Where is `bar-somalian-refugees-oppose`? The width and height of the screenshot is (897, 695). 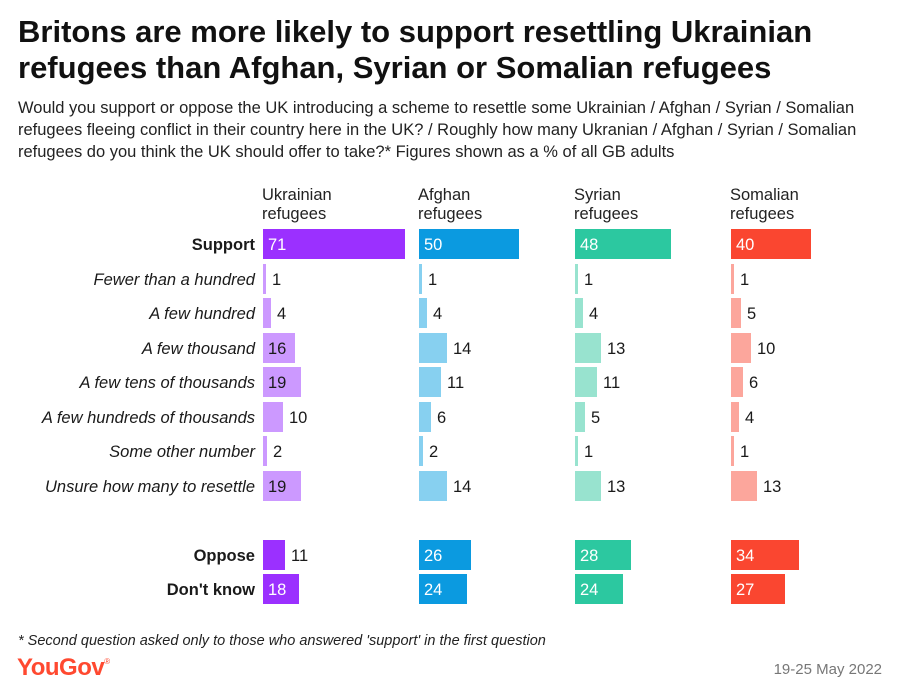 bar-somalian-refugees-oppose is located at coordinates (765, 555).